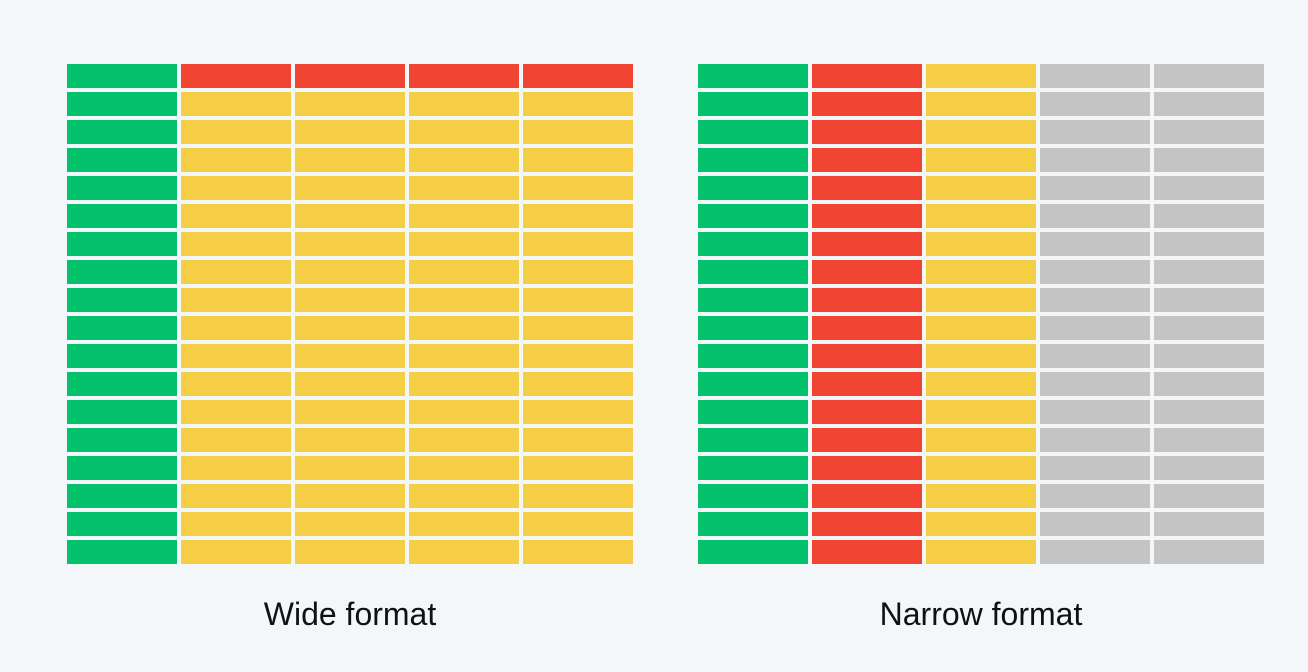 This screenshot has width=1308, height=672. I want to click on wide-format-caption: Wide format, so click(350, 614).